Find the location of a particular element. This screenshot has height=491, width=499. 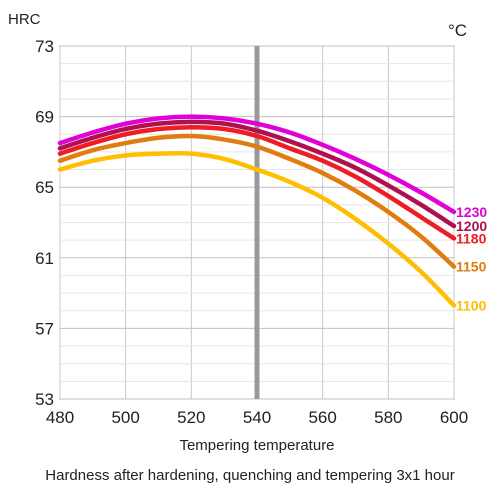

series-label-1100: 1100 is located at coordinates (471, 305).